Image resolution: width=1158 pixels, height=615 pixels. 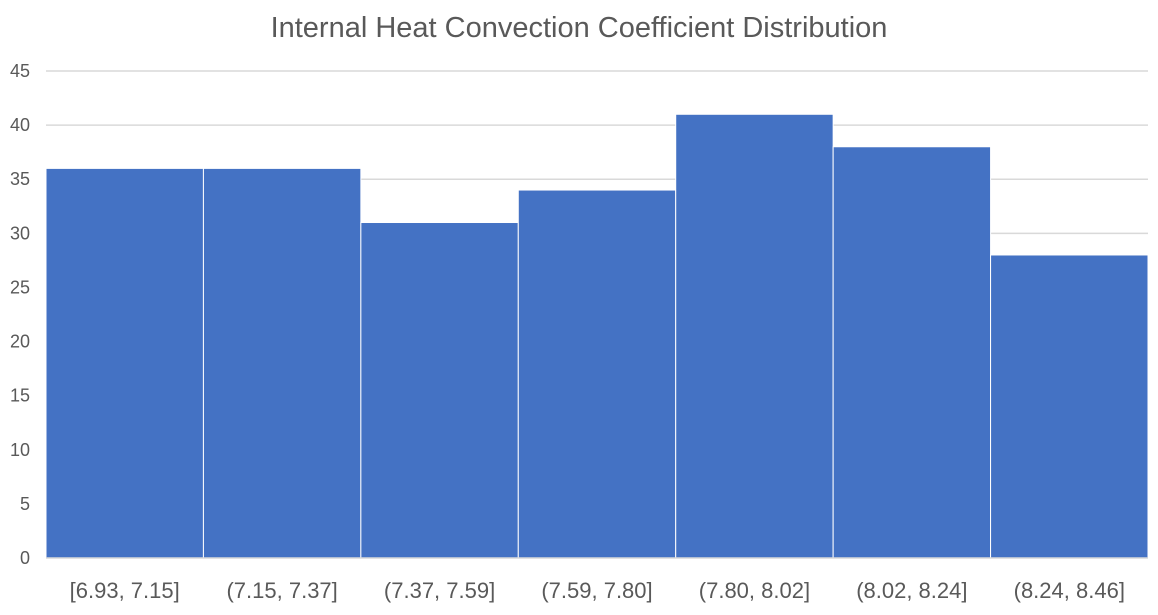 I want to click on y-tick-label: 10, so click(x=20, y=450).